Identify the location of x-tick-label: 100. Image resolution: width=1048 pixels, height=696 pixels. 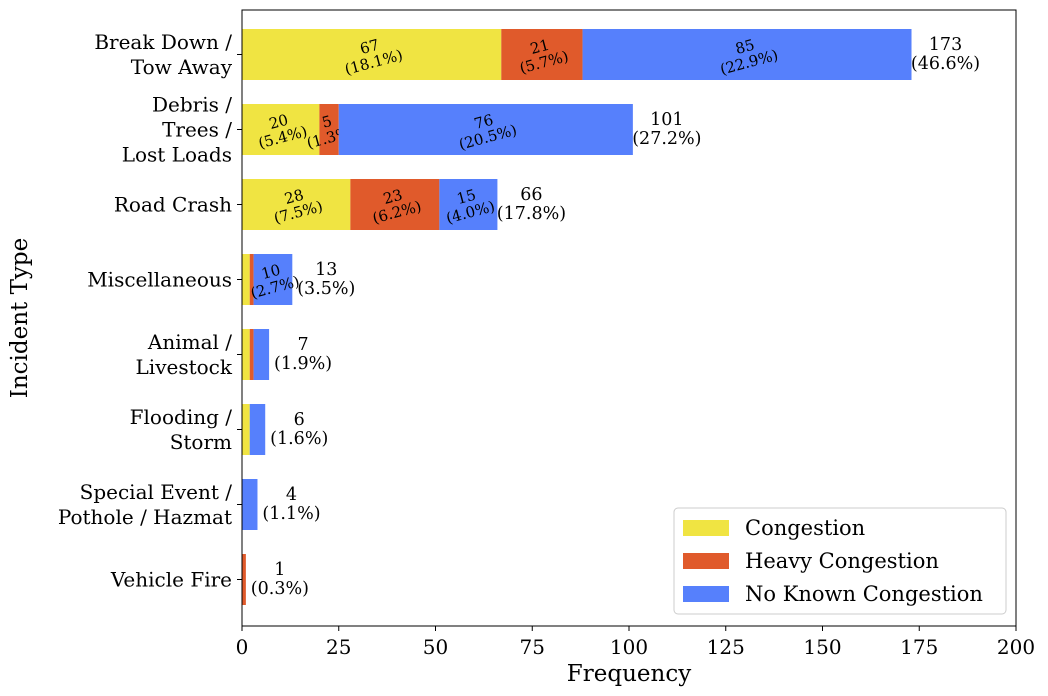
(629, 647).